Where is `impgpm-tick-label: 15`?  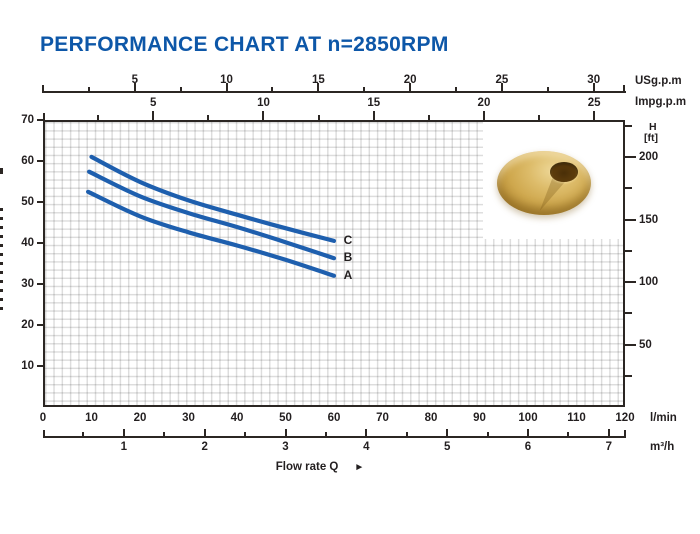
impgpm-tick-label: 15 is located at coordinates (374, 103).